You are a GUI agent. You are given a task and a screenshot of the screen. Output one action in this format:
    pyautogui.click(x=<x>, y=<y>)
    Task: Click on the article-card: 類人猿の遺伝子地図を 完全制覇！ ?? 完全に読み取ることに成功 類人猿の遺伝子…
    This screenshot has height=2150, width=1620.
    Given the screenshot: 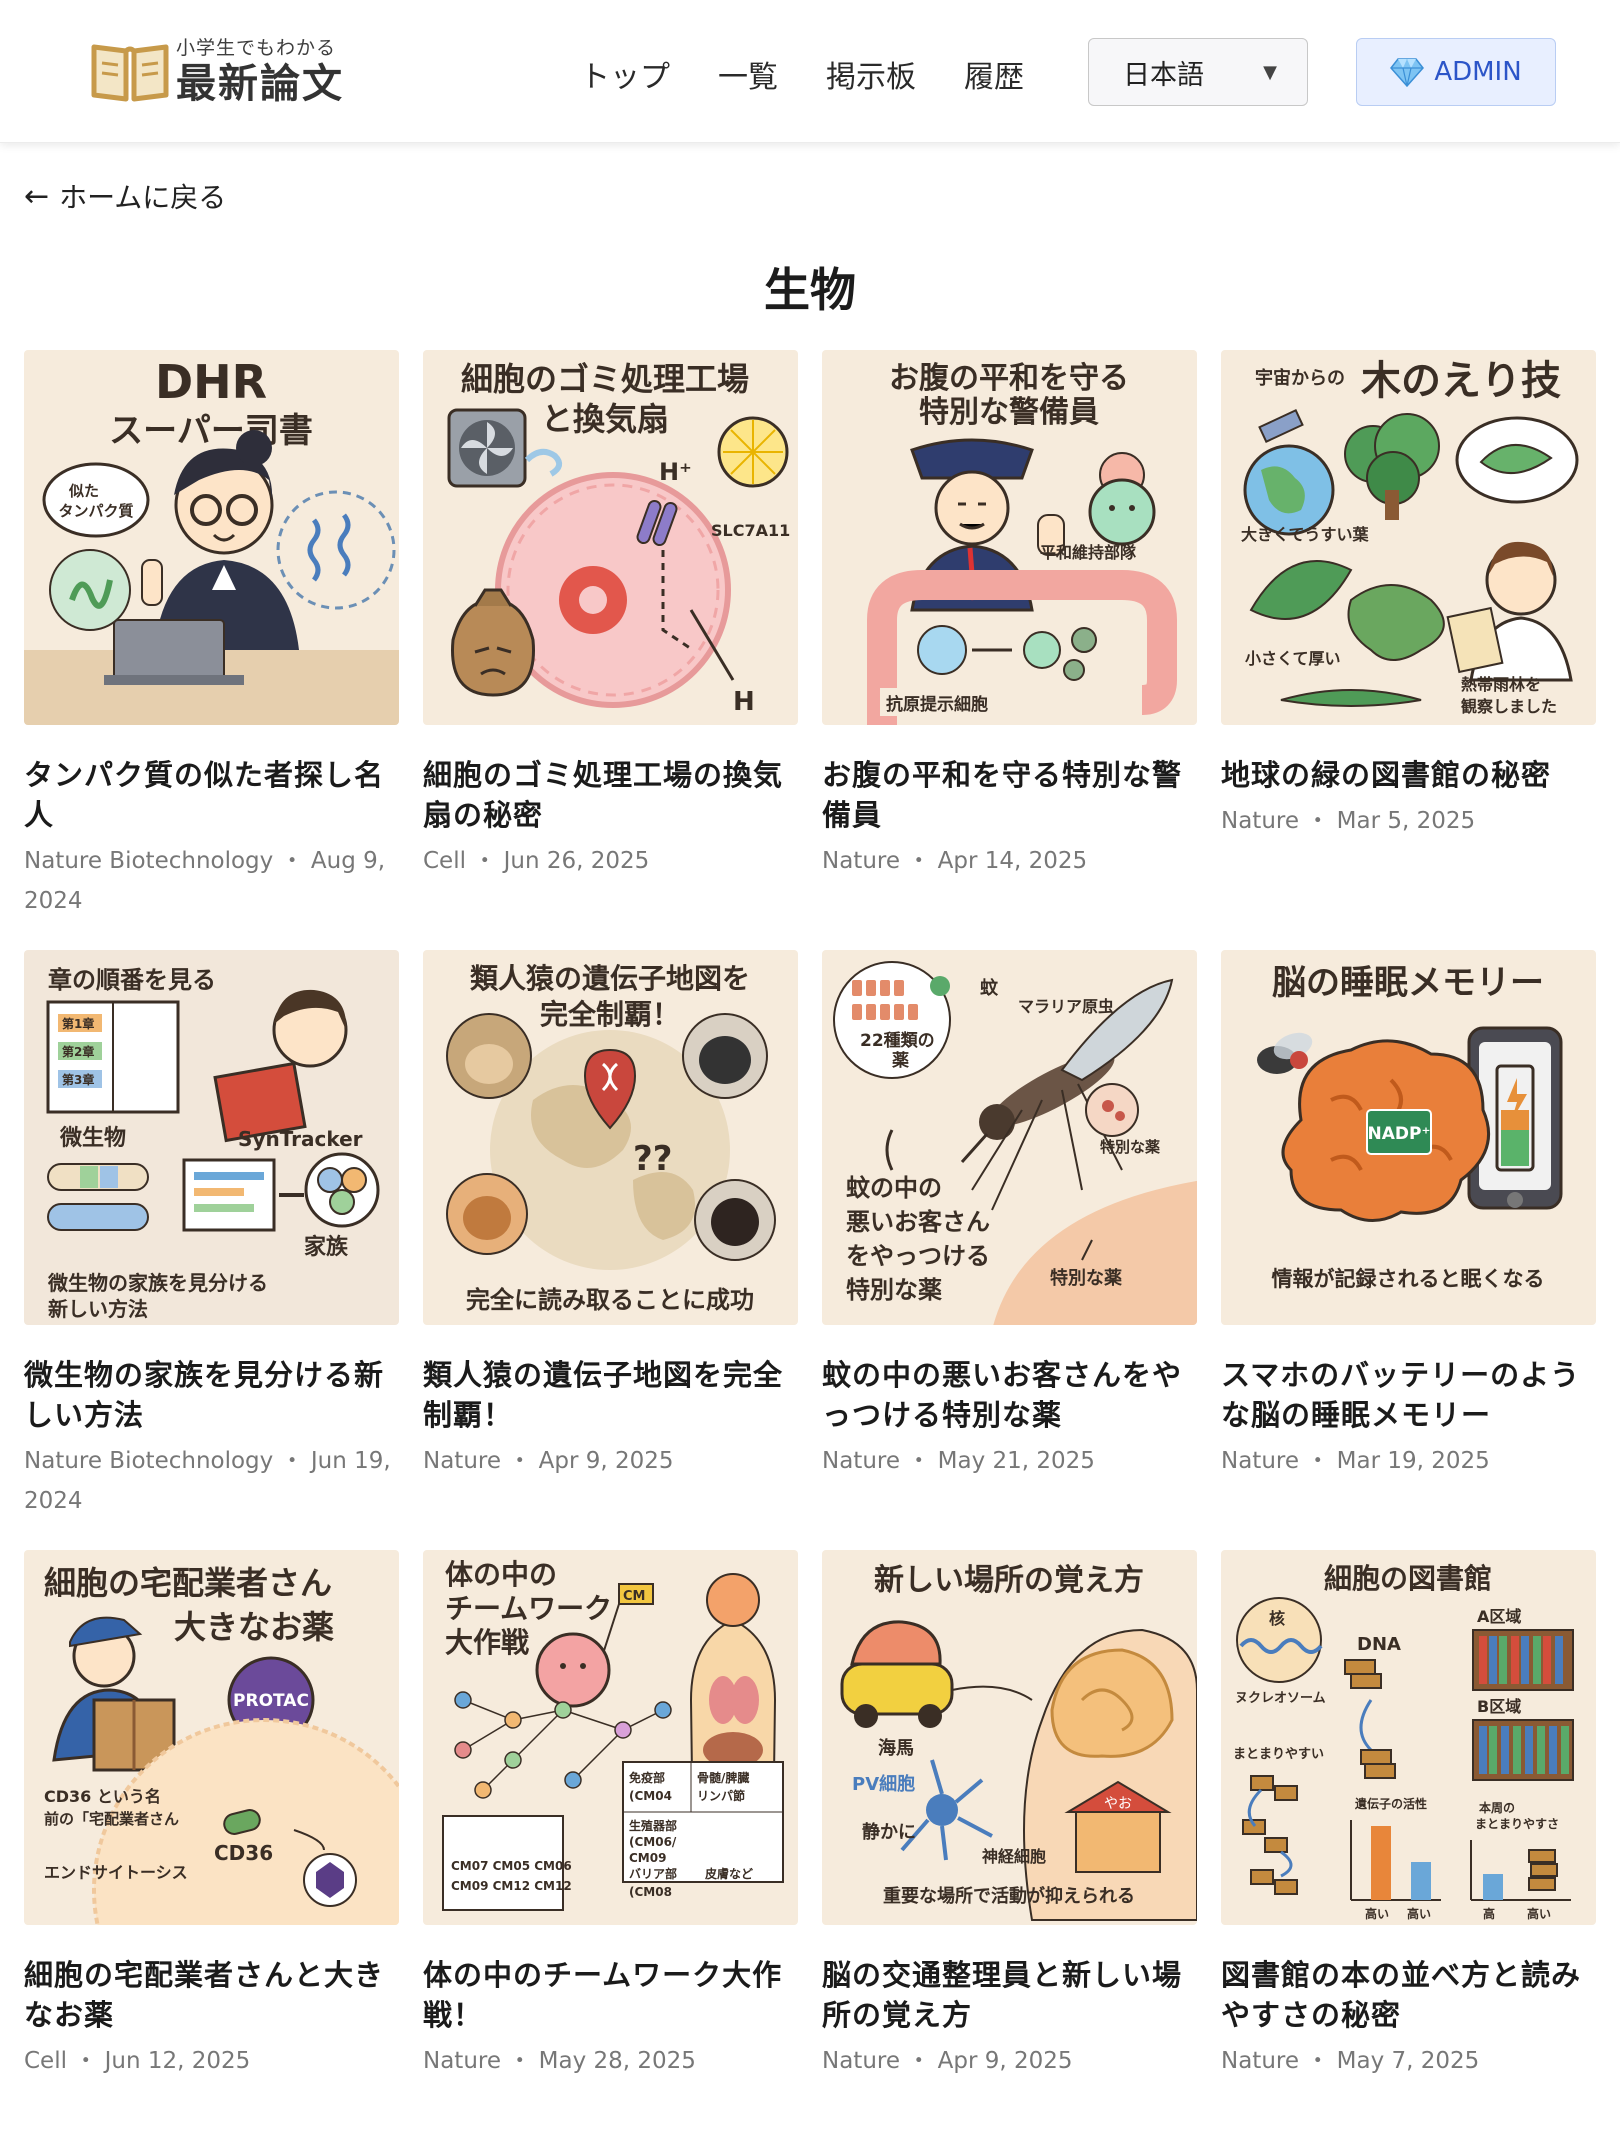 What is the action you would take?
    pyautogui.click(x=610, y=1250)
    